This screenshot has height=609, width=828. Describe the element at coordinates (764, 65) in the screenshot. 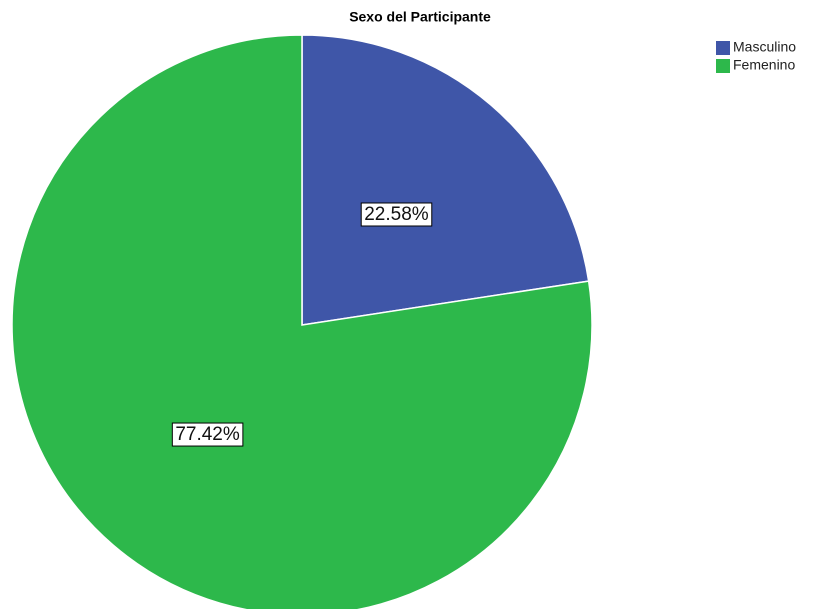

I see `legend-label: Femenino` at that location.